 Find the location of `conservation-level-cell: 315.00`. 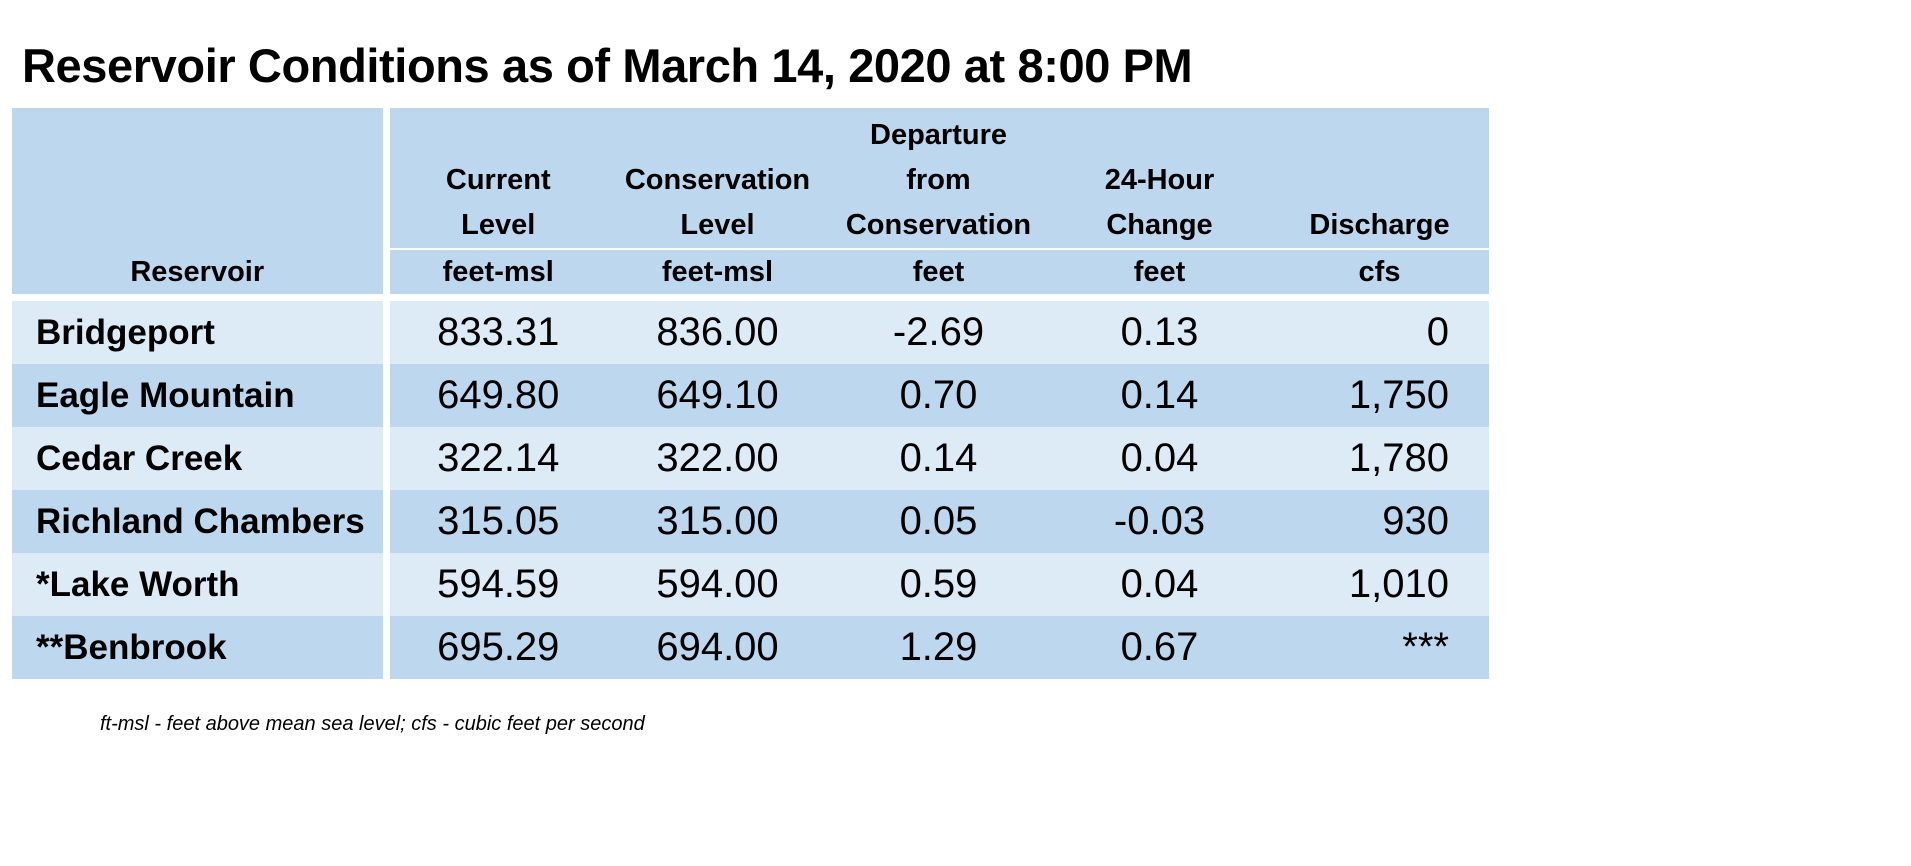

conservation-level-cell: 315.00 is located at coordinates (717, 521).